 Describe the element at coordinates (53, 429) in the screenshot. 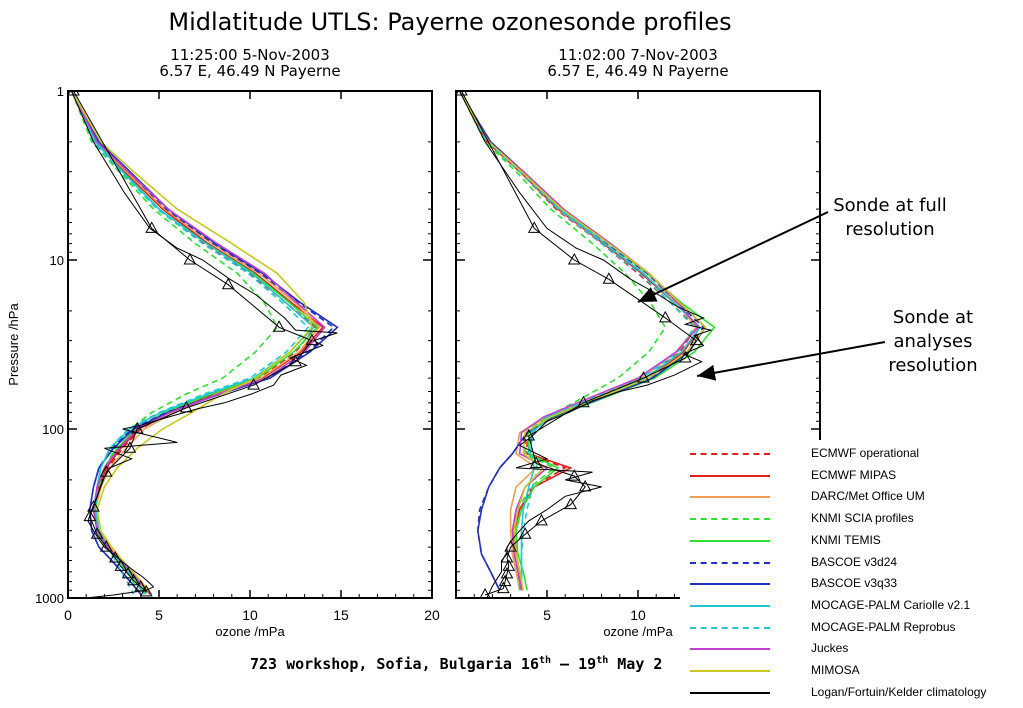

I see `y-tick-label: 100` at that location.